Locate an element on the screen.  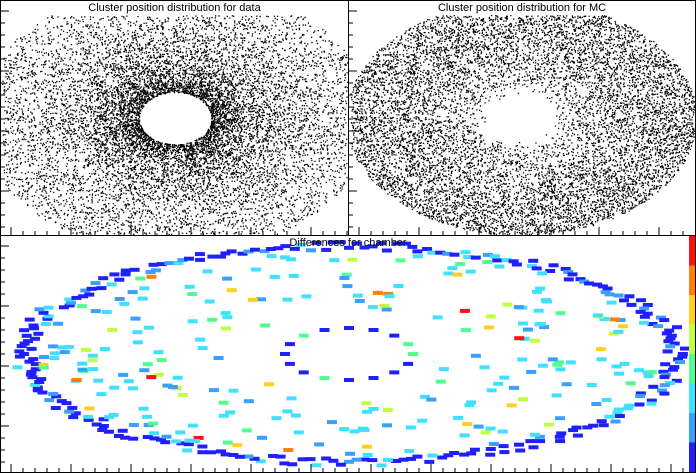
mc-cluster-title: Cluster position distribution for MC is located at coordinates (522, 8).